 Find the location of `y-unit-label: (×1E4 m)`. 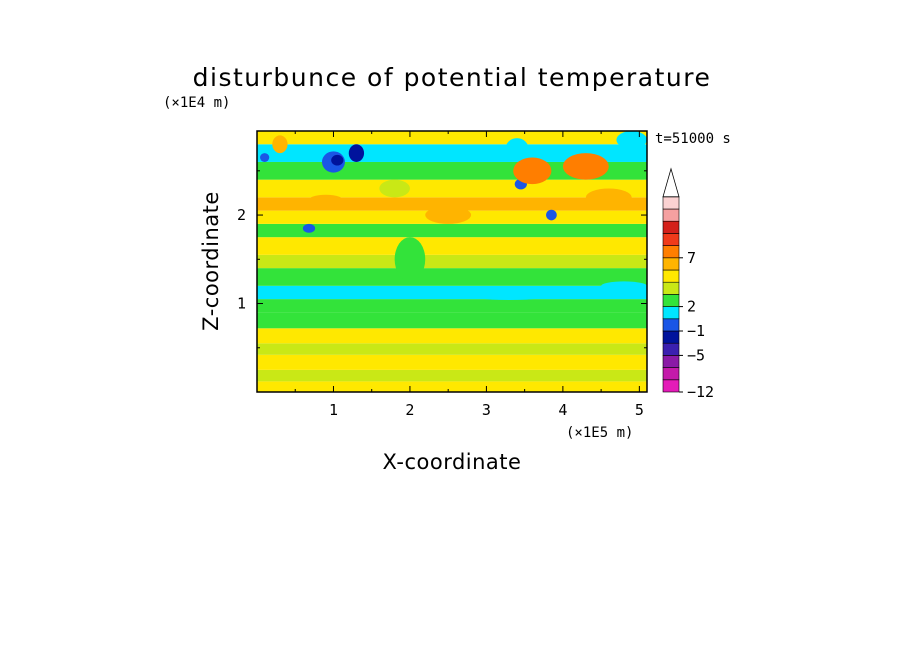

y-unit-label: (×1E4 m) is located at coordinates (196, 103).